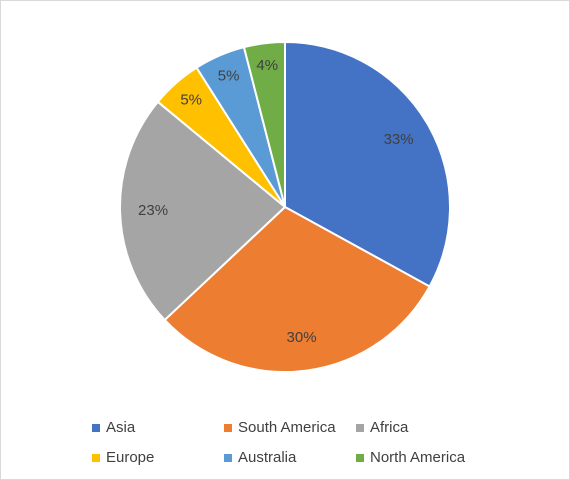  Describe the element at coordinates (418, 457) in the screenshot. I see `legend-label: North America` at that location.